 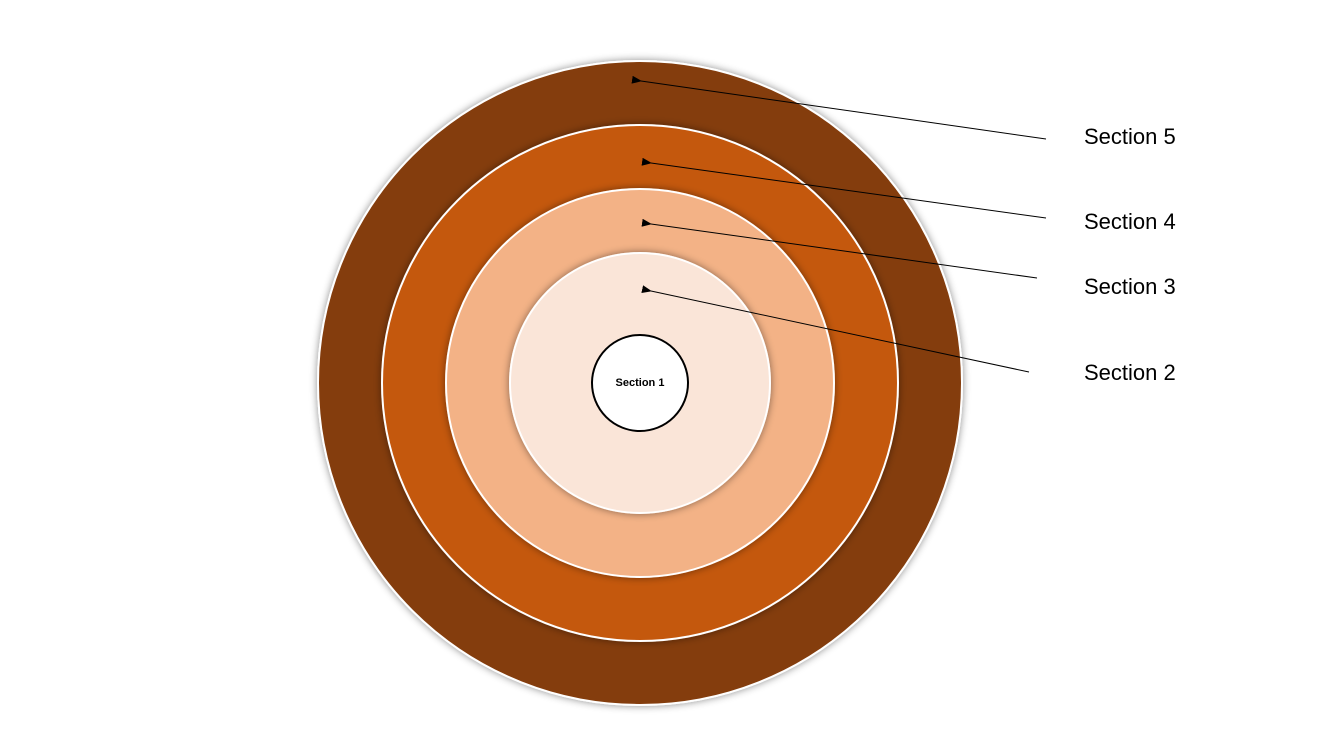 I want to click on section-3-label: Section 3, so click(x=1130, y=286).